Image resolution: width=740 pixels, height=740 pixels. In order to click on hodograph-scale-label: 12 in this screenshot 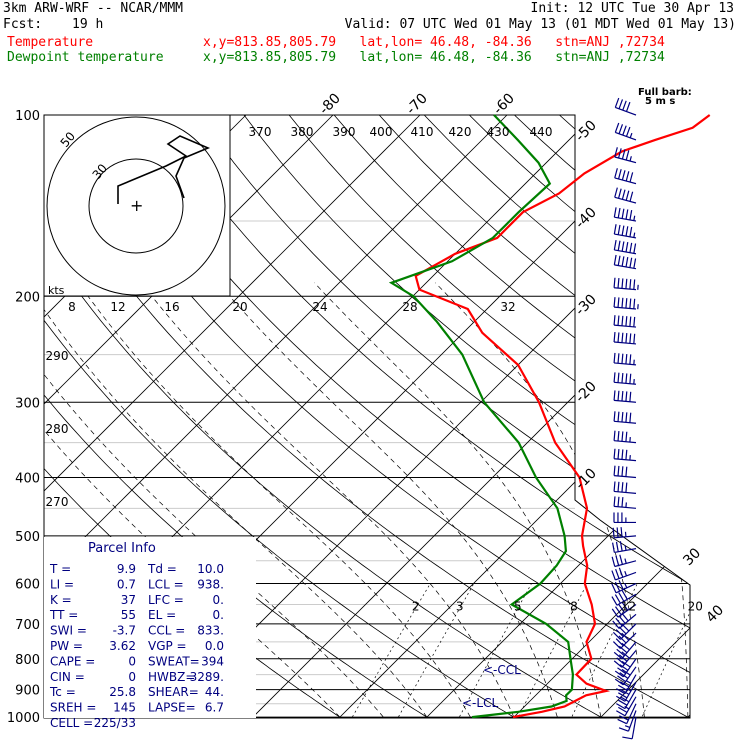, I will do `click(117, 307)`.